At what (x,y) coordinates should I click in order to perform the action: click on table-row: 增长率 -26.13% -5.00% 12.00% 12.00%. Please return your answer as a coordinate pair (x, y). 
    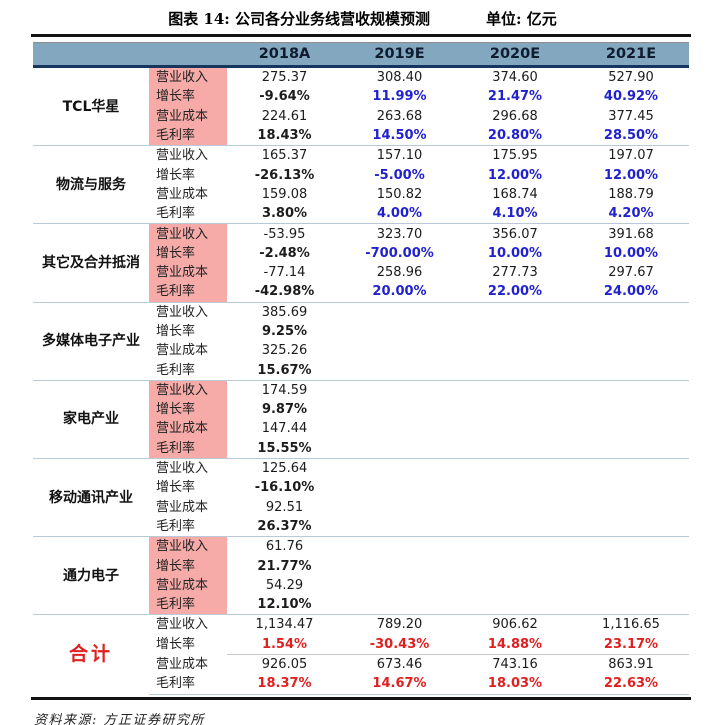
    Looking at the image, I should click on (361, 174).